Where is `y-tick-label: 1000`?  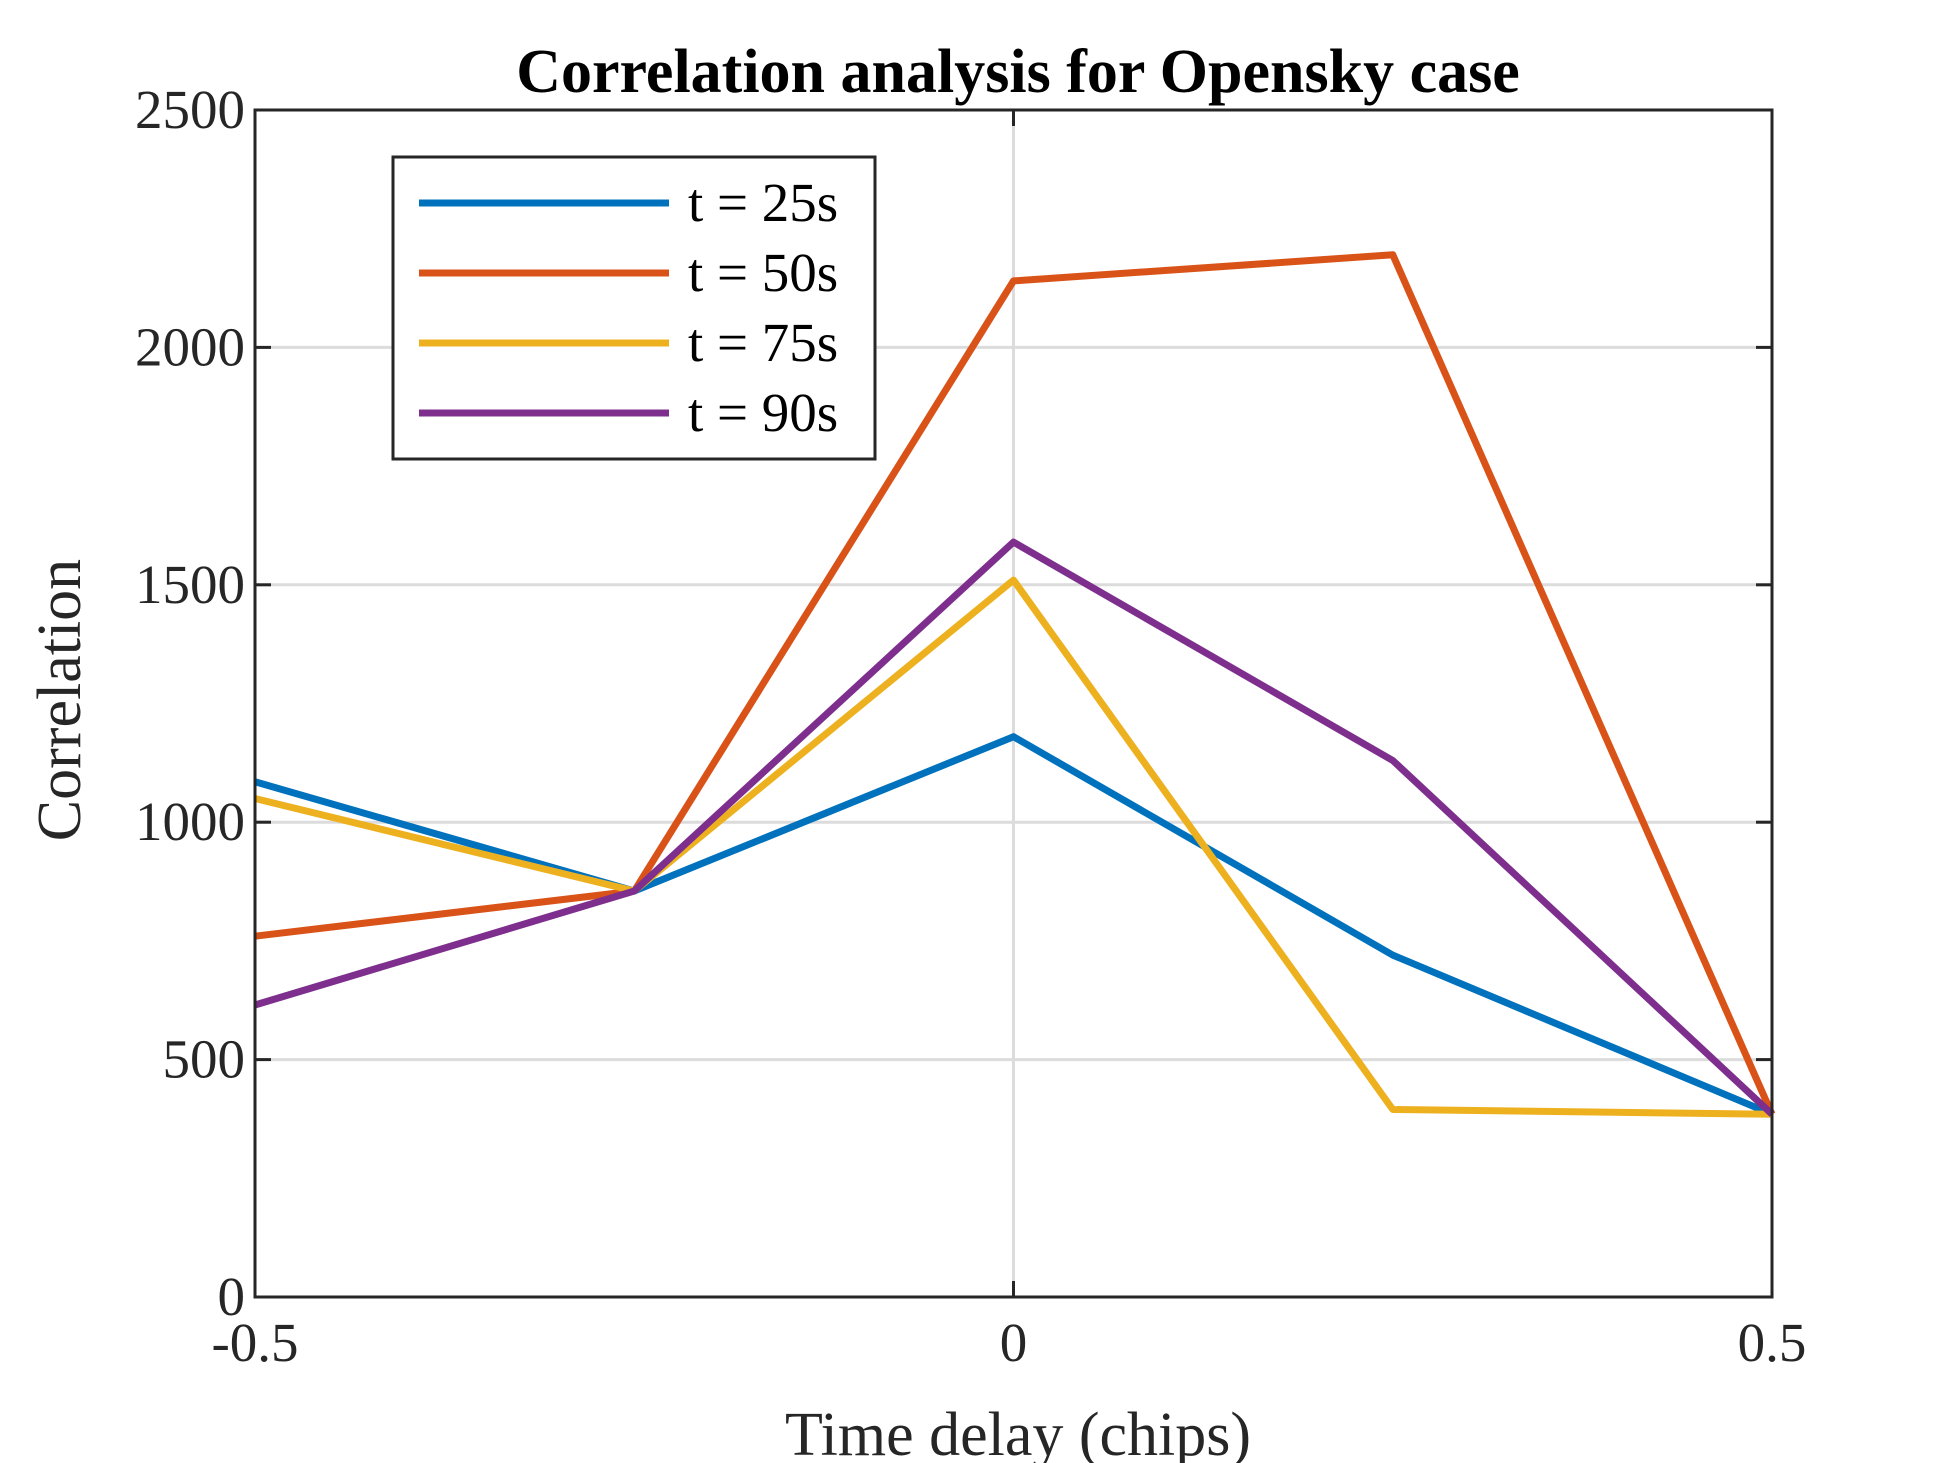
y-tick-label: 1000 is located at coordinates (190, 821).